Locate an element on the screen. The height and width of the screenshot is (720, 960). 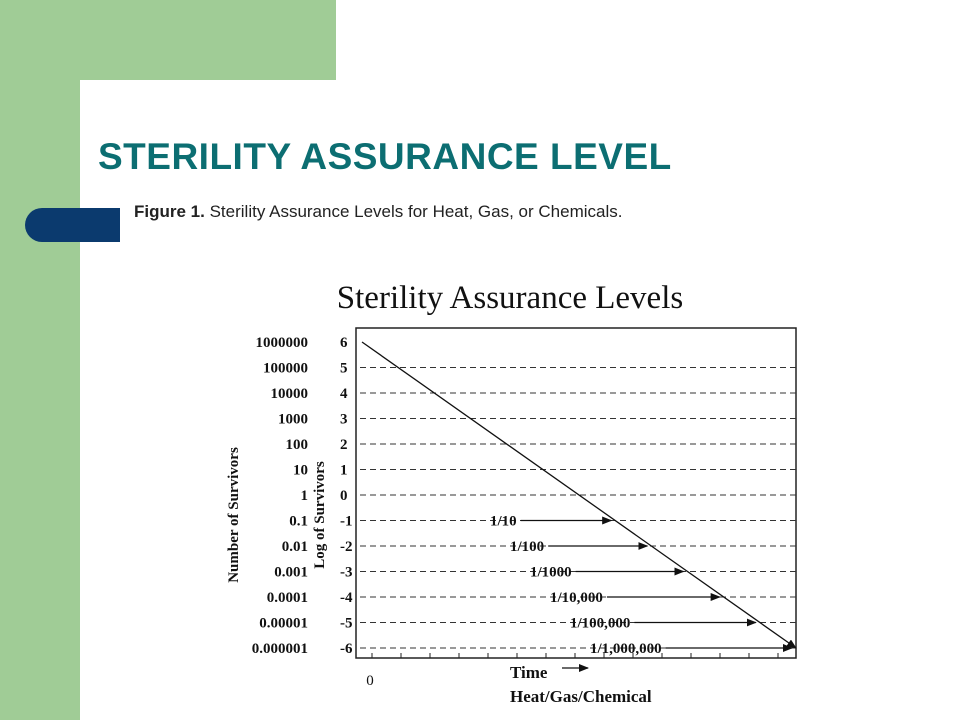
y-count-label: 100000 is located at coordinates (285, 369).